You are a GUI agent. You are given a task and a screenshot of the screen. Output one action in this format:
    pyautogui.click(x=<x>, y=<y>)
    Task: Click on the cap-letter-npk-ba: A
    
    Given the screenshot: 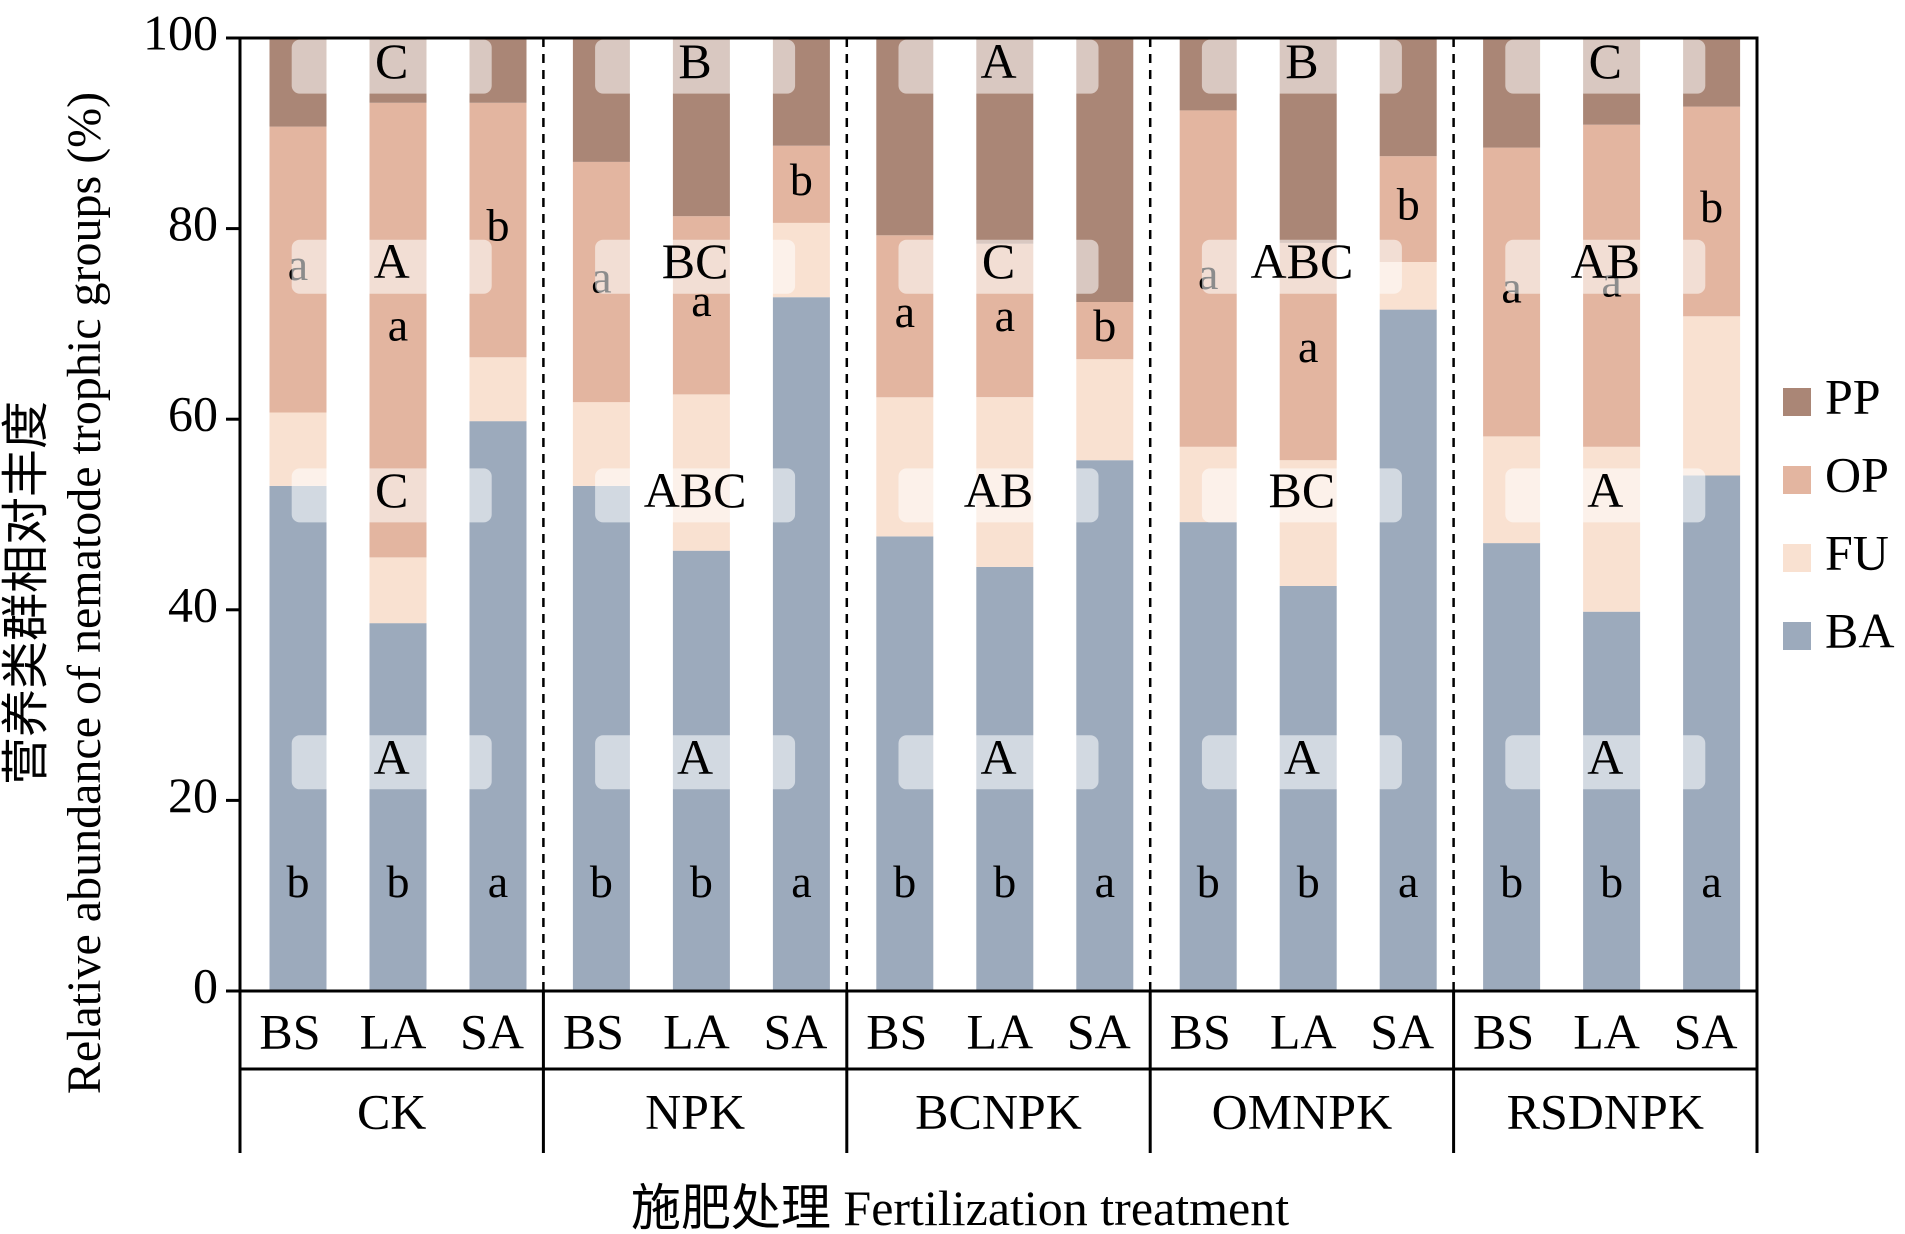 What is the action you would take?
    pyautogui.click(x=695, y=757)
    